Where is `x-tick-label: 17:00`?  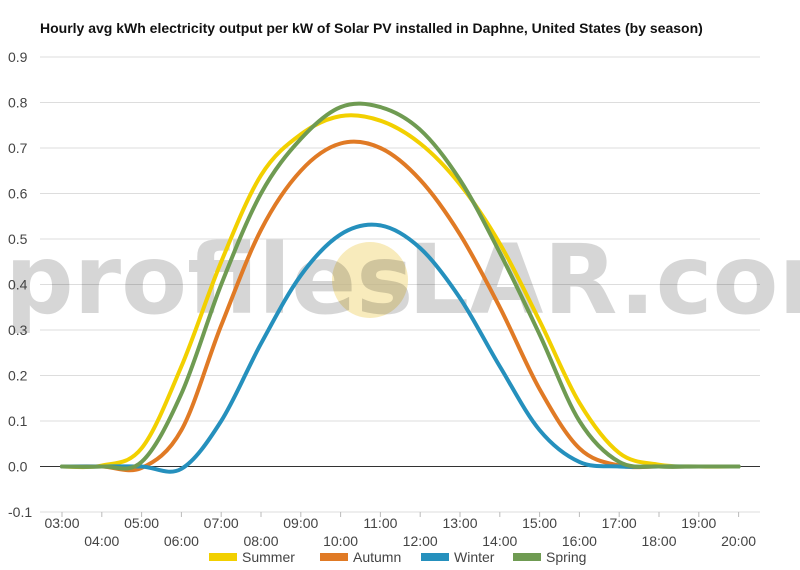 x-tick-label: 17:00 is located at coordinates (619, 523).